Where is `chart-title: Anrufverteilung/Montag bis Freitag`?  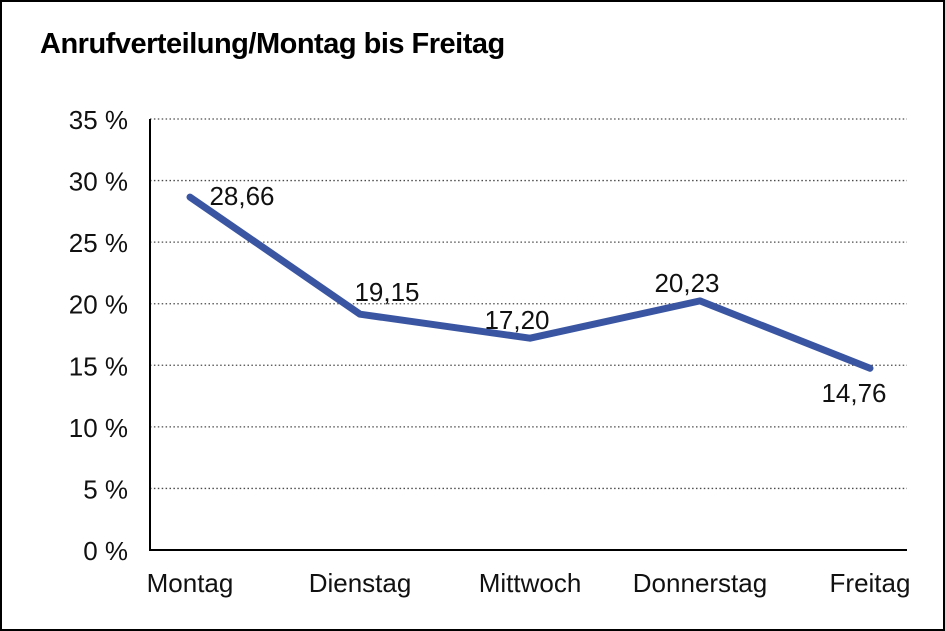 chart-title: Anrufverteilung/Montag bis Freitag is located at coordinates (272, 44).